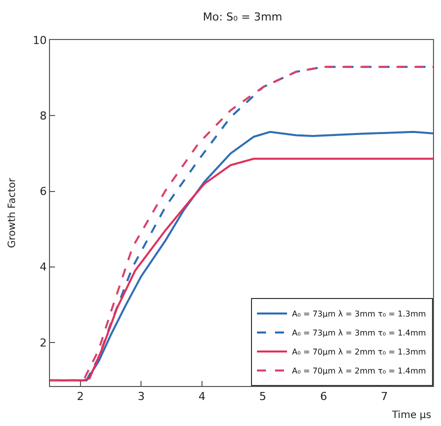 This screenshot has width=441, height=426. Describe the element at coordinates (80, 397) in the screenshot. I see `x-tick-label: 2` at that location.